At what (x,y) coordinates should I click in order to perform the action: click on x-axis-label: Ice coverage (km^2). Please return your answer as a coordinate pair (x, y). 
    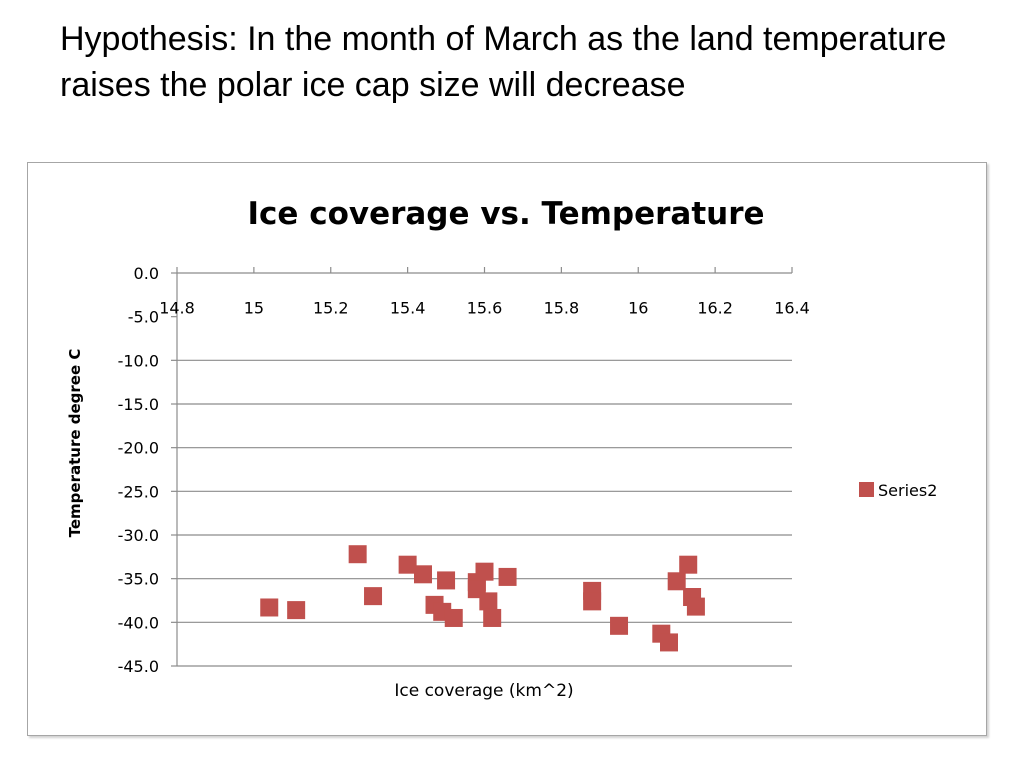
    Looking at the image, I should click on (483, 691).